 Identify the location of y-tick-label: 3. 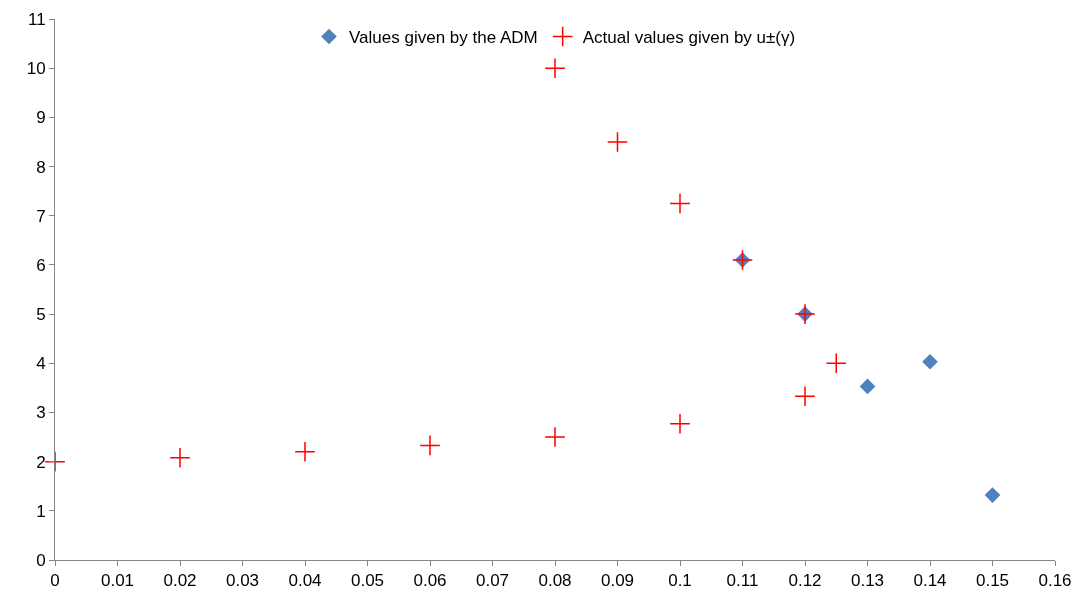
(41, 413).